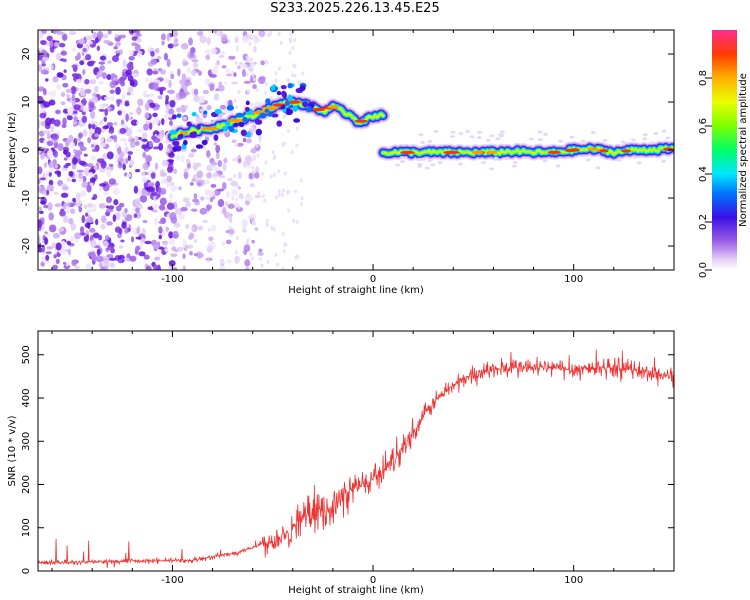  What do you see at coordinates (270, 108) in the screenshot?
I see `upper-ridge-peak` at bounding box center [270, 108].